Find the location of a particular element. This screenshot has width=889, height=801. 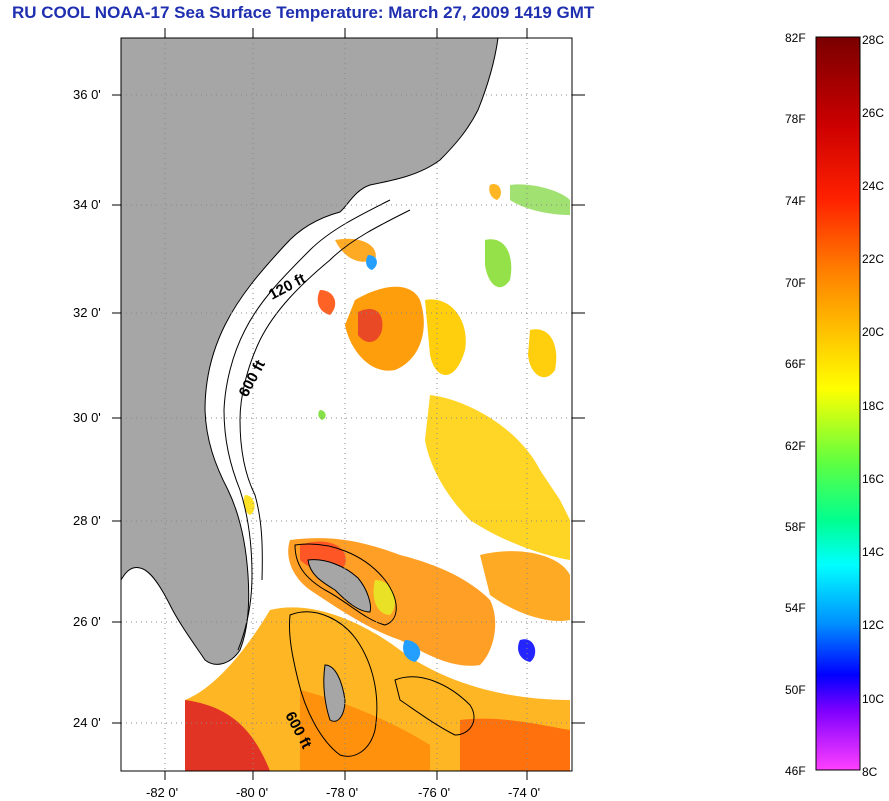

colorbar is located at coordinates (838, 403).